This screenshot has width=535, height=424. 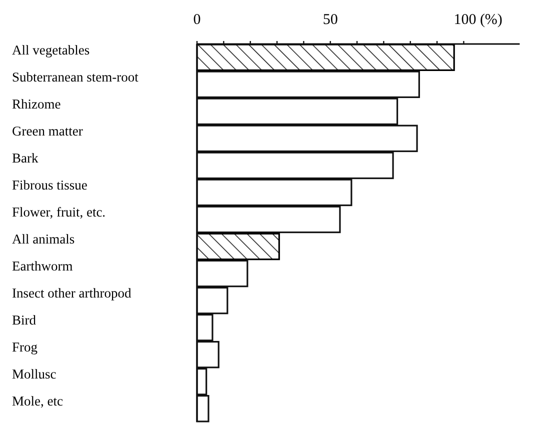 I want to click on y-tick-label: Subterranean stem-root, so click(x=75, y=76).